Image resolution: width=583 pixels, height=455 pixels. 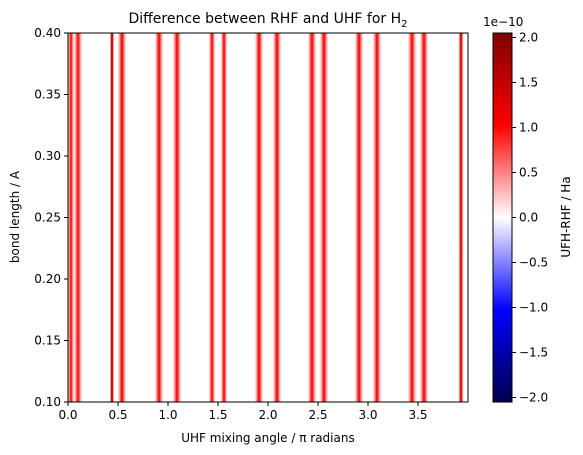 What do you see at coordinates (167, 415) in the screenshot?
I see `x-tick-label: 1.0` at bounding box center [167, 415].